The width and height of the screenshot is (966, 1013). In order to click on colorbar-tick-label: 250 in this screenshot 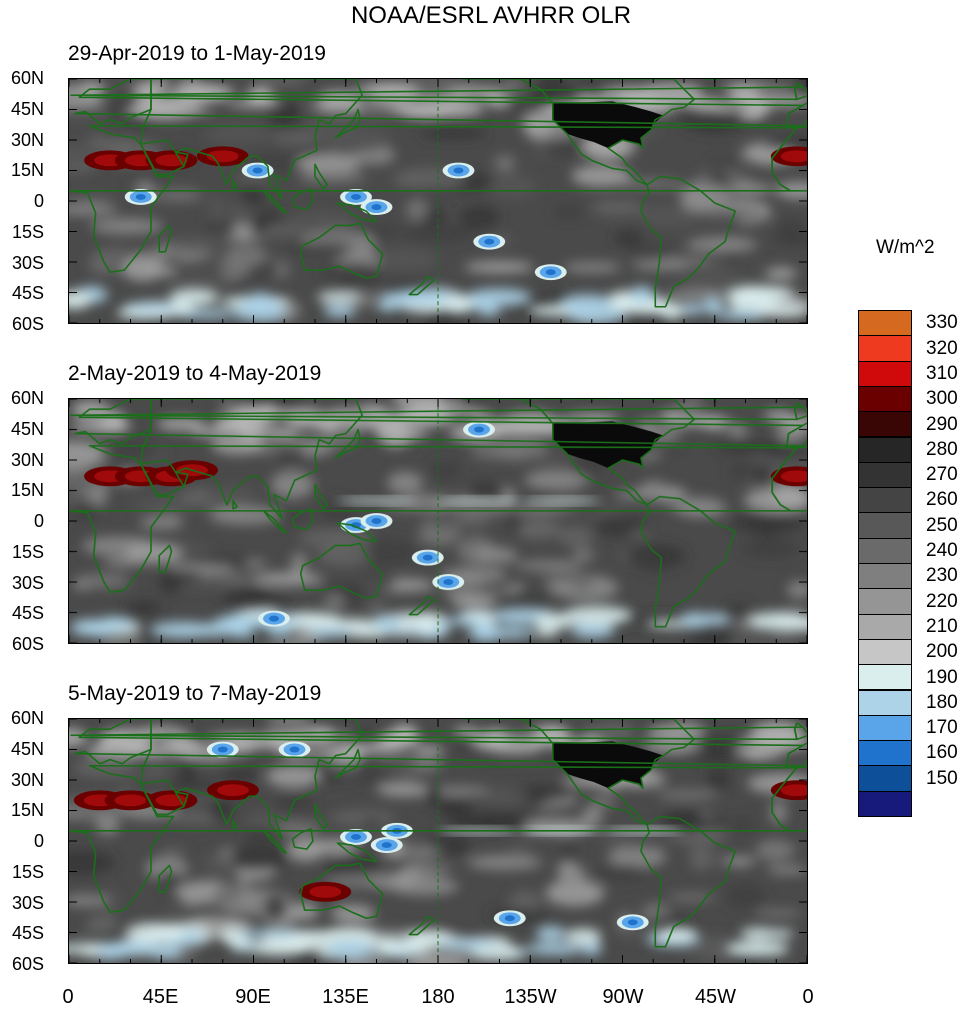, I will do `click(942, 525)`.